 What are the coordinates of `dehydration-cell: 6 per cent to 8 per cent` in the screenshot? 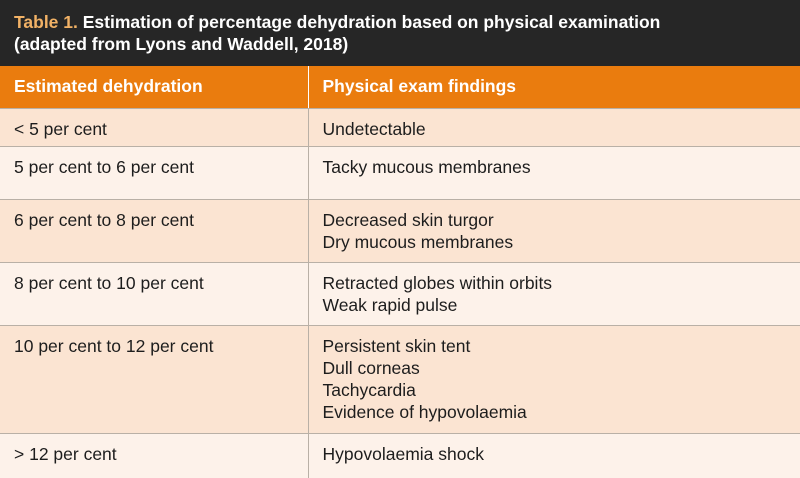 It's located at (154, 231).